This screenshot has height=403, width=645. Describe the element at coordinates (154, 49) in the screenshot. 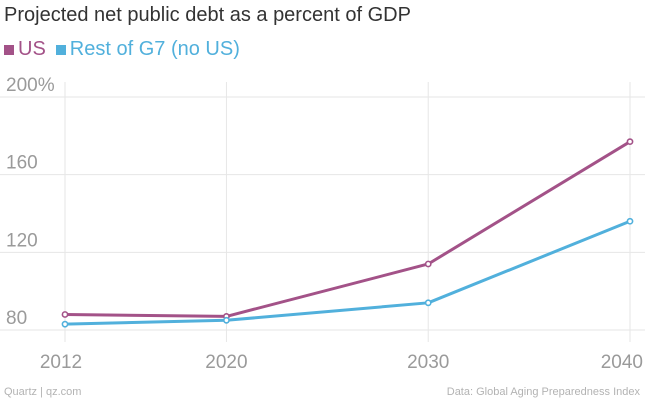

I see `legend-label-rest-of-g7: Rest of G7 (no US)` at that location.